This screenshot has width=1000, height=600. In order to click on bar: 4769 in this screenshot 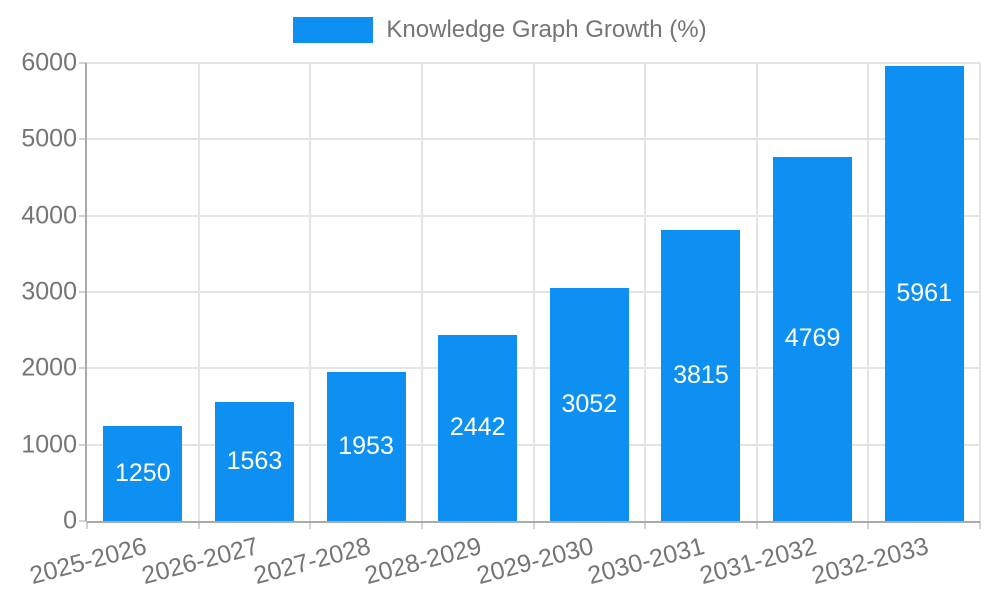, I will do `click(813, 338)`.